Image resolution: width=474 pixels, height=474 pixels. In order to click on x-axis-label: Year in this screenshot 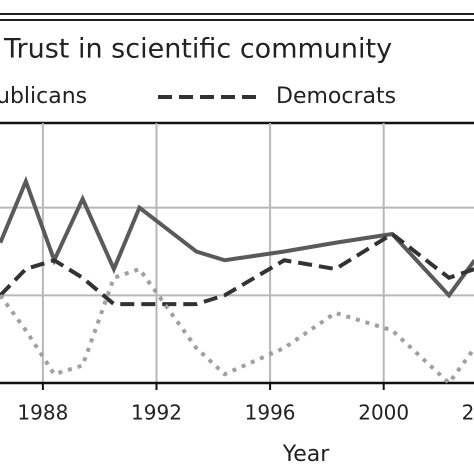, I will do `click(306, 454)`.